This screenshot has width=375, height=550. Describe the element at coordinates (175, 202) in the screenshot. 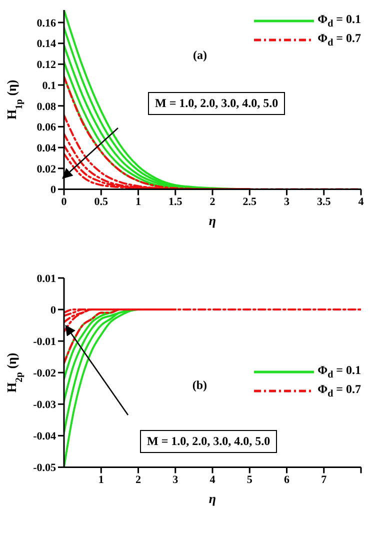

I see `x-tick-label: 1.5` at that location.